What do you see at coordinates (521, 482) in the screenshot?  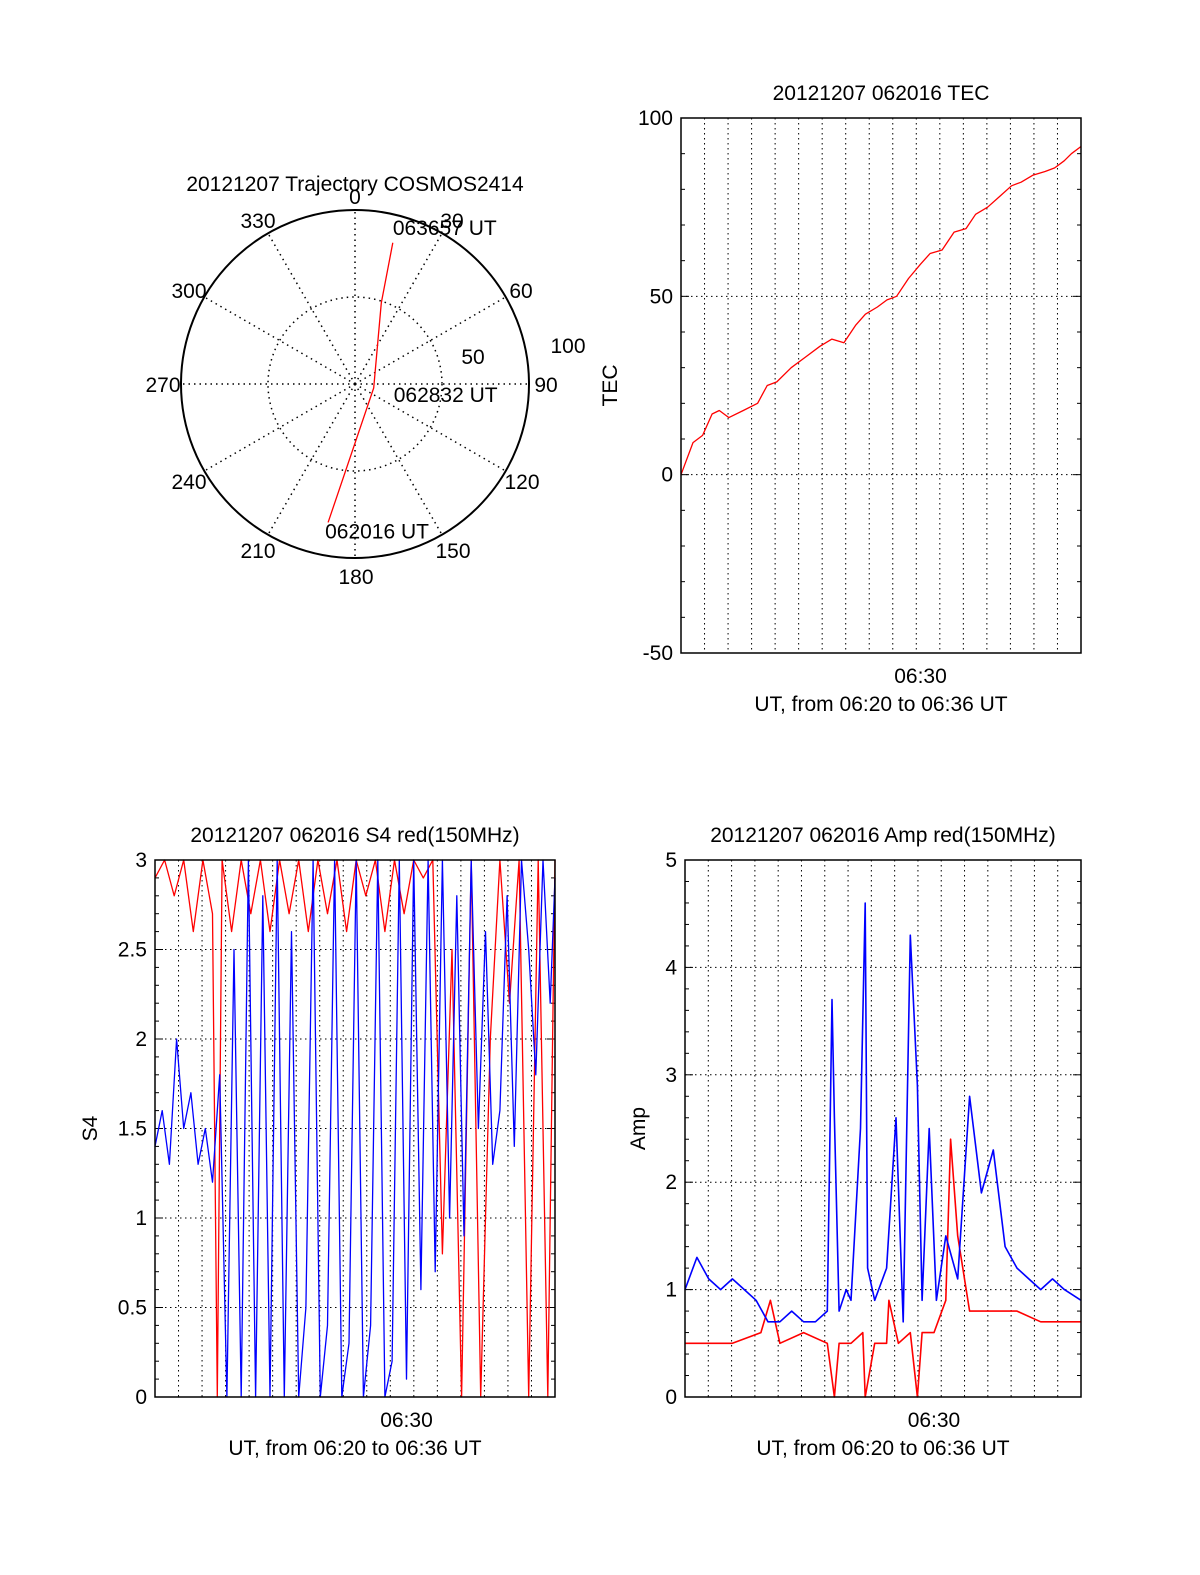 I see `polar-azimuth-label: 120` at bounding box center [521, 482].